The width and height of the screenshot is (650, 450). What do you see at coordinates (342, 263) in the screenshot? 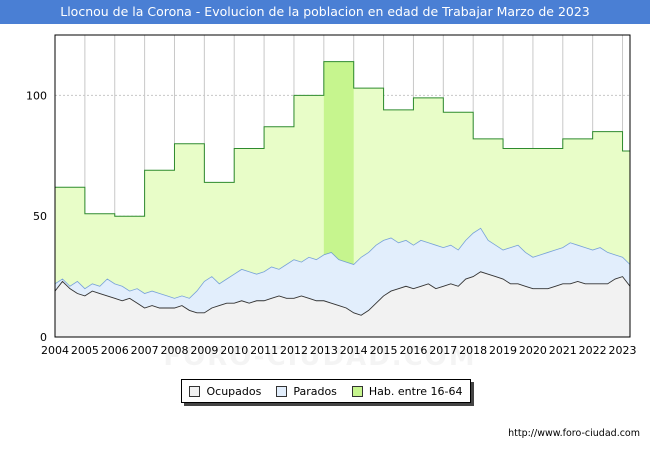
I see `parados-line` at bounding box center [342, 263].